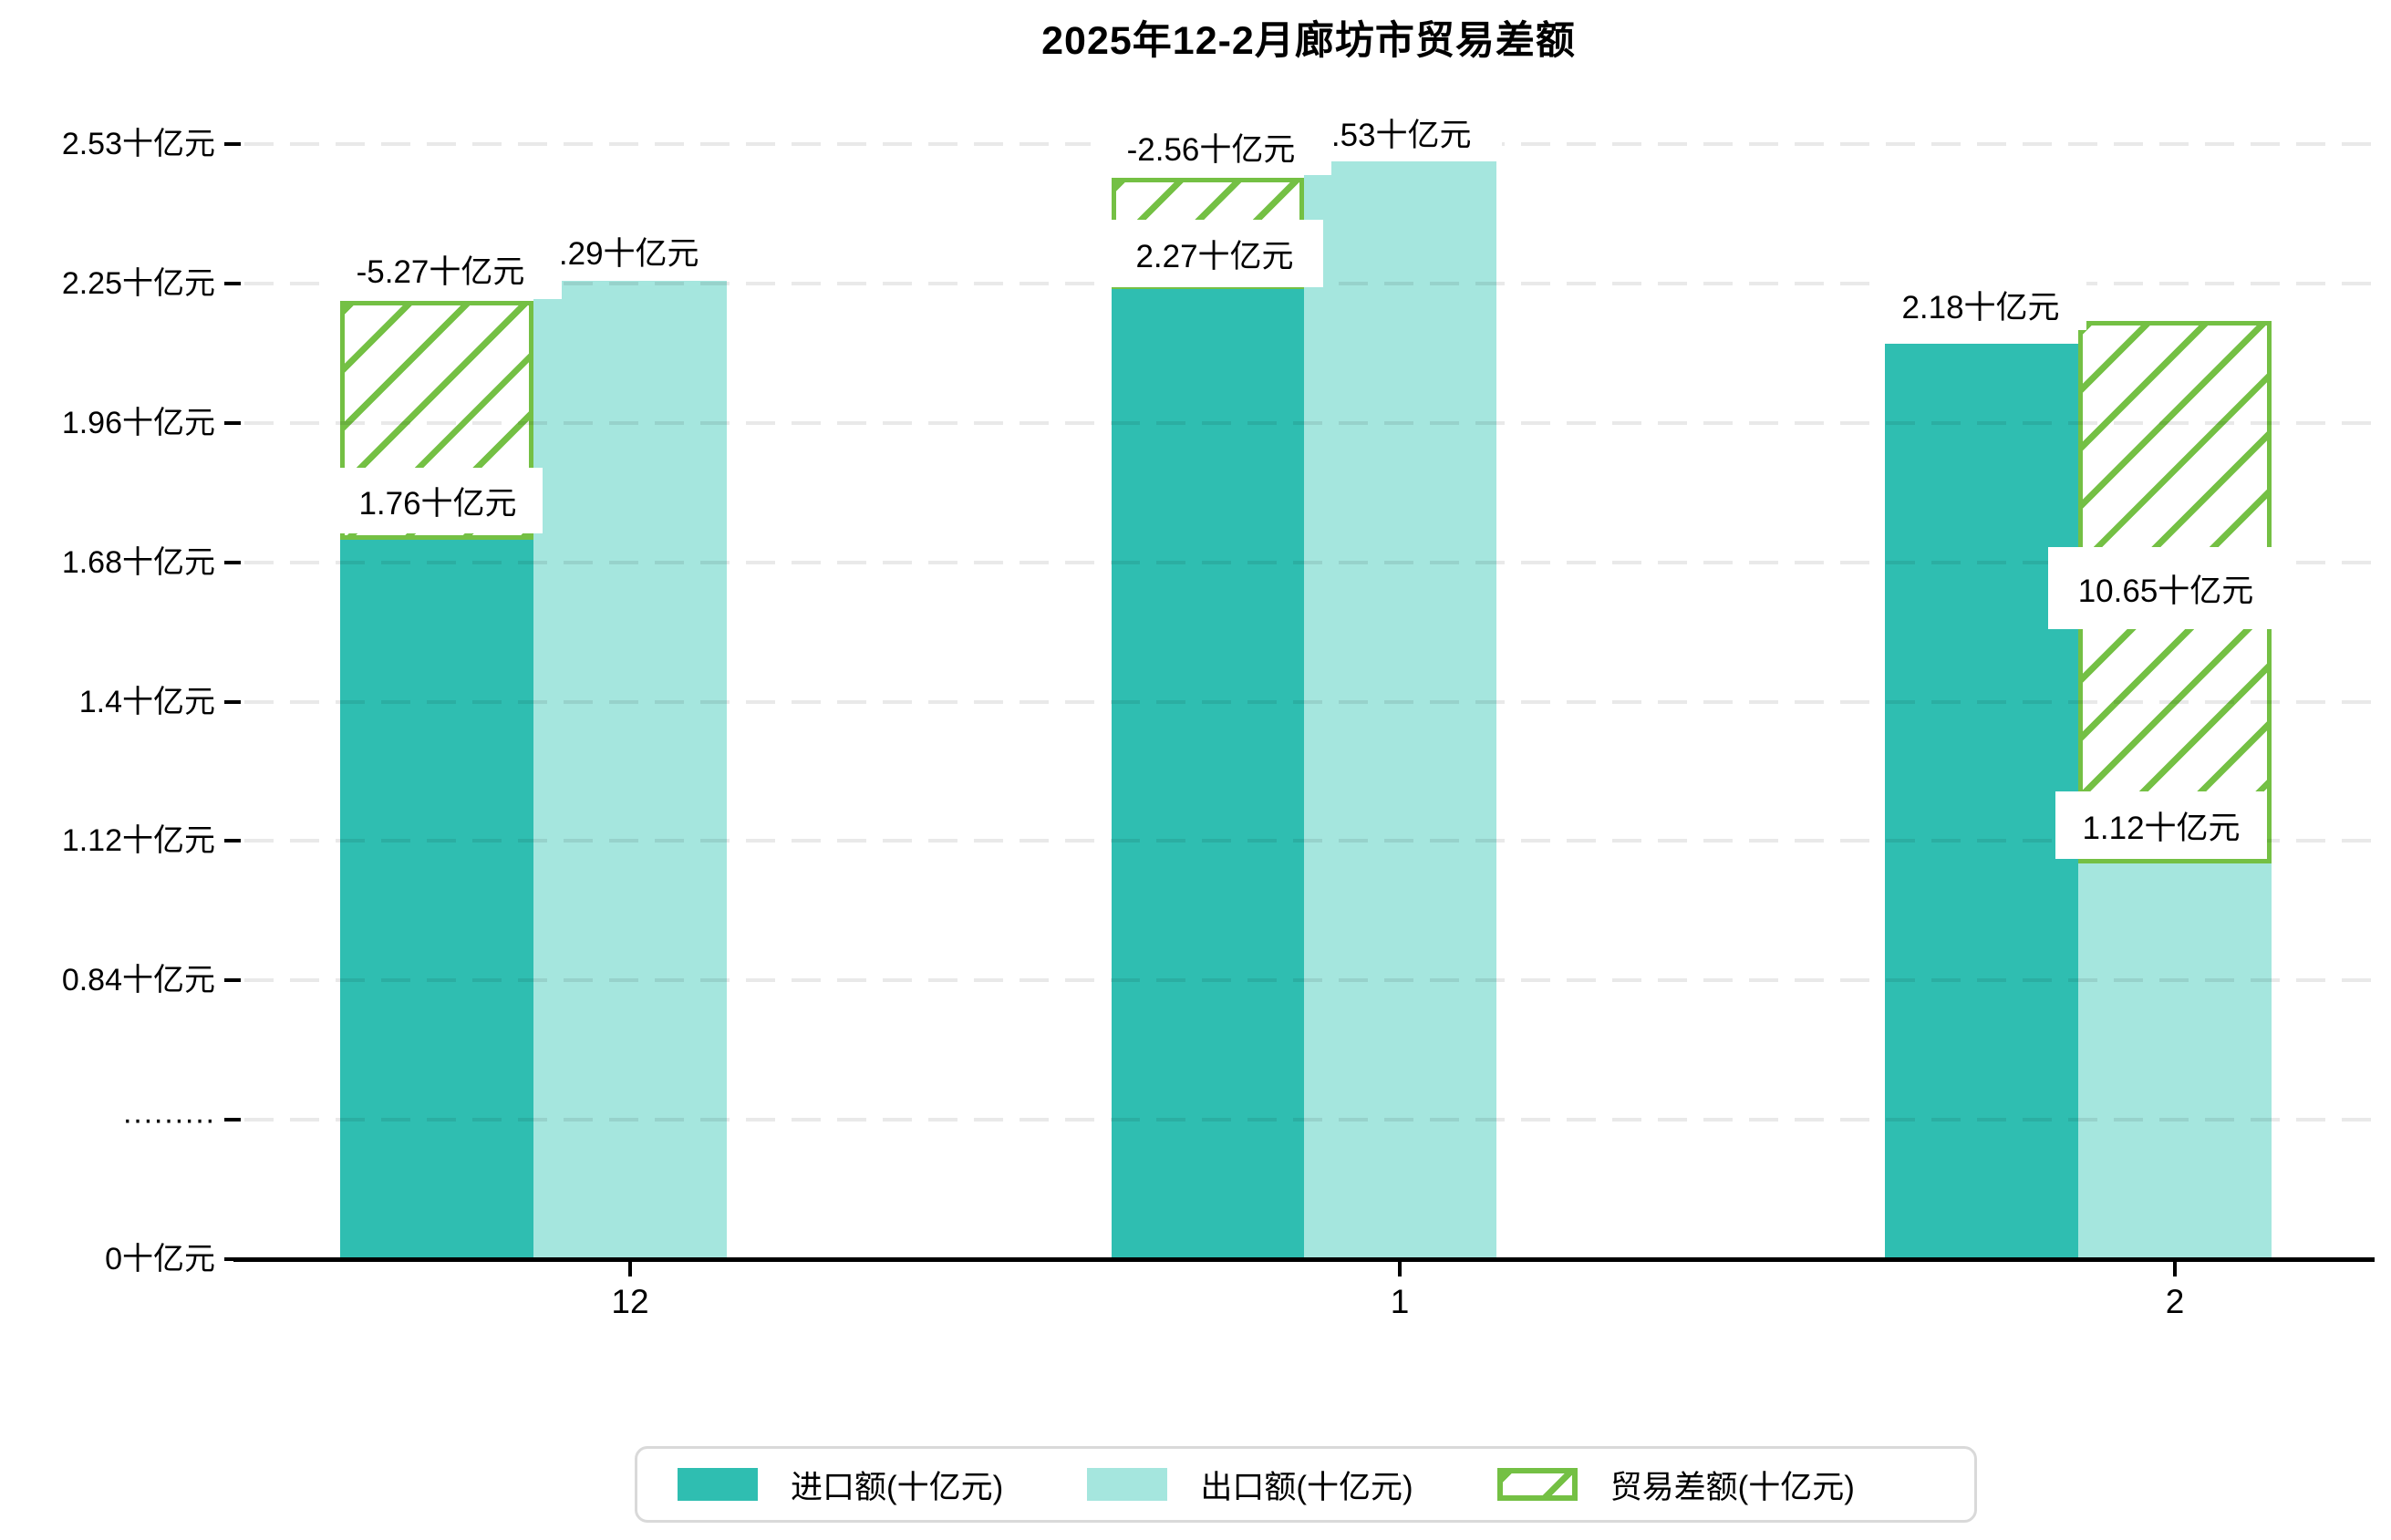 This screenshot has height=1540, width=2391. What do you see at coordinates (138, 840) in the screenshot?
I see `y-axis-label: 1.12十亿元` at bounding box center [138, 840].